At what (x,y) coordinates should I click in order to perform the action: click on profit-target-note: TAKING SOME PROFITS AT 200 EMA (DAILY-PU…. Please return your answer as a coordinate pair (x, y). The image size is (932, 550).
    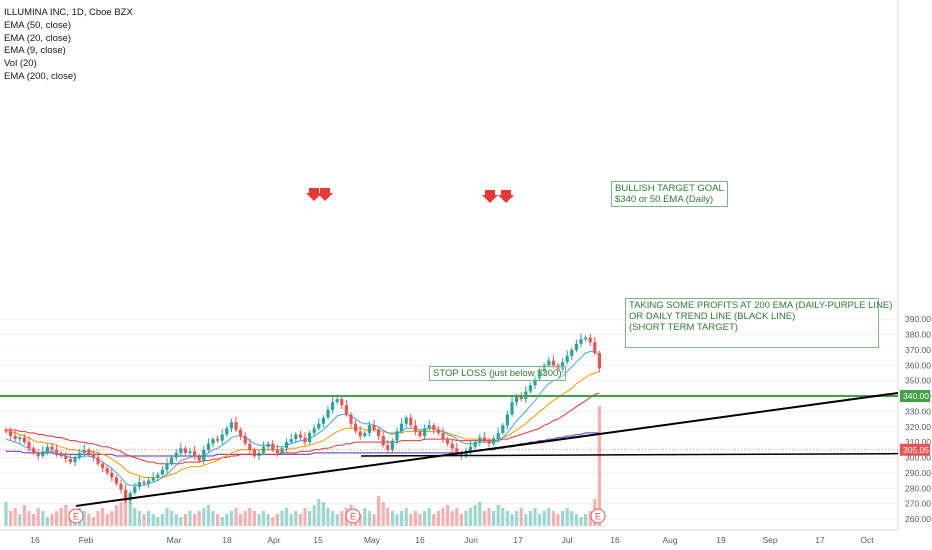
    Looking at the image, I should click on (759, 323).